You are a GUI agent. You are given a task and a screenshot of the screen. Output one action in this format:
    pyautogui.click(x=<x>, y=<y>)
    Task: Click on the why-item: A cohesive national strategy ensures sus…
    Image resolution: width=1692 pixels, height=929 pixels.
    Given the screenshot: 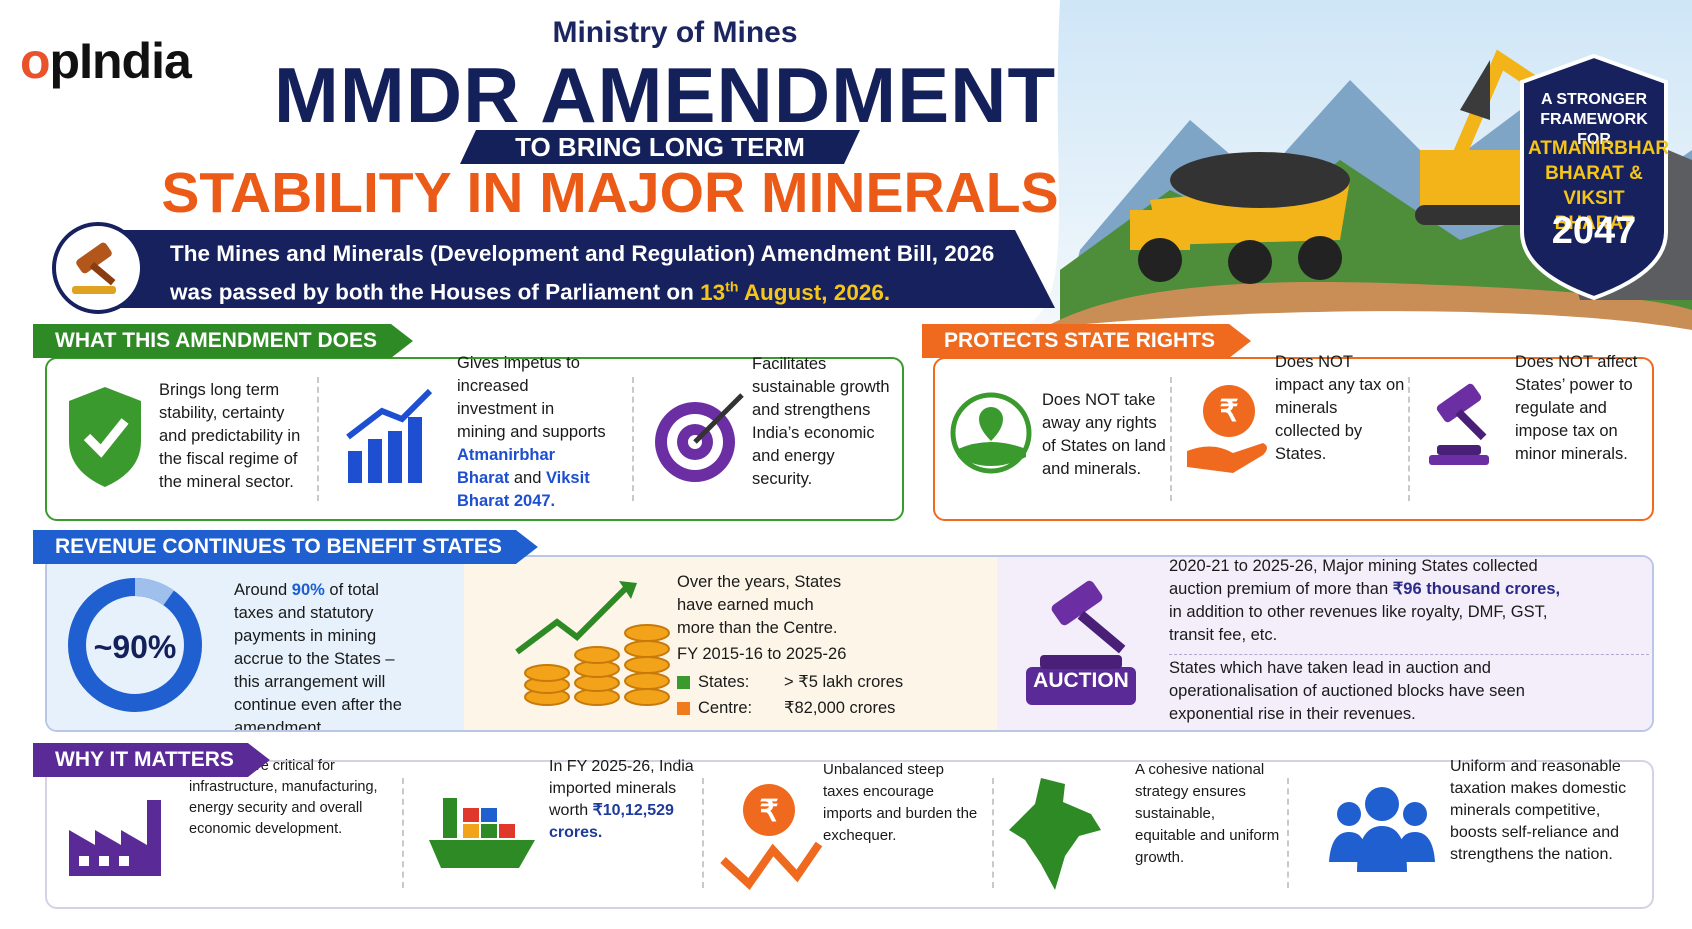 What is the action you would take?
    pyautogui.click(x=1207, y=814)
    